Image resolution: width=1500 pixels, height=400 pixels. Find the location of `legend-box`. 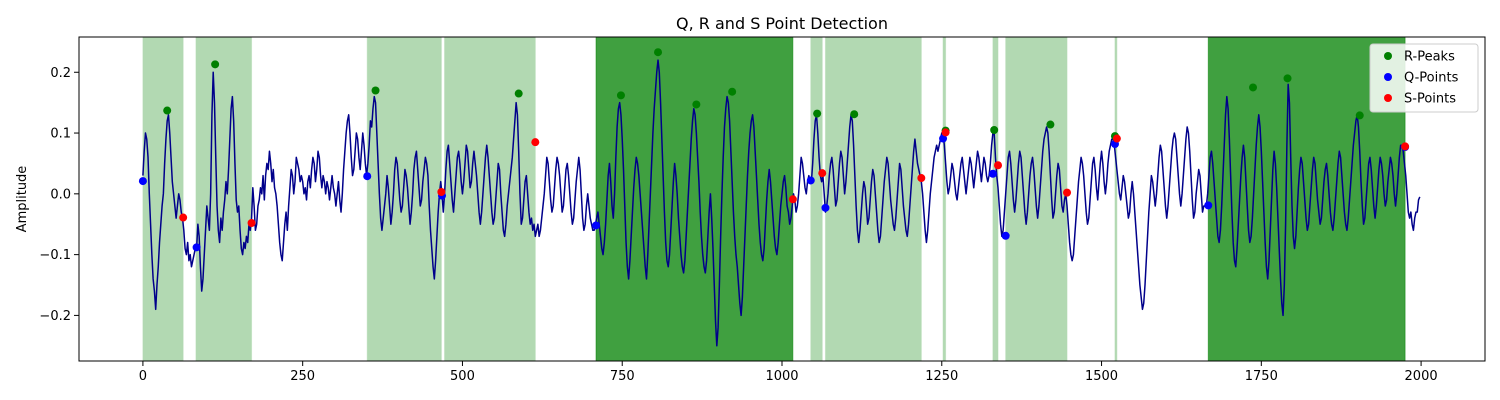

legend-box is located at coordinates (1424, 78).